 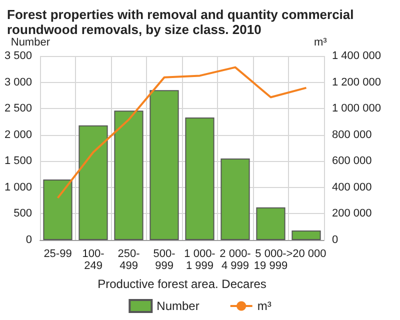 What do you see at coordinates (182, 22) in the screenshot?
I see `chart-title: Forest properties with removal and quantity commercial roundwood removals, by size class. 2010` at bounding box center [182, 22].